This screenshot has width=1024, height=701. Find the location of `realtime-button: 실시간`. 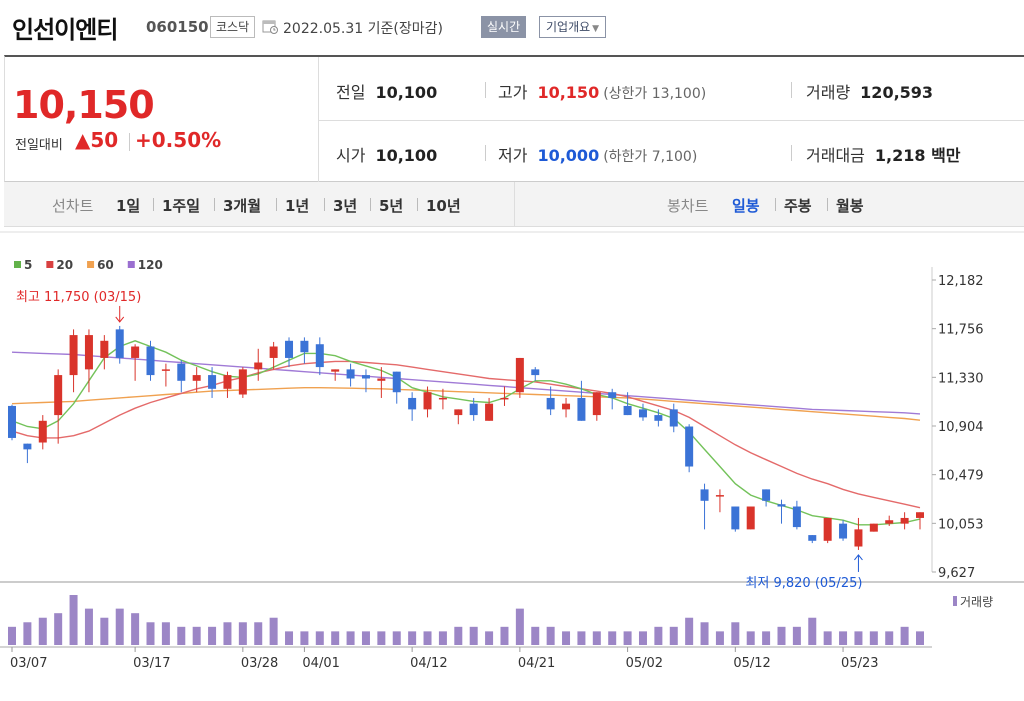

realtime-button: 실시간 is located at coordinates (504, 27).